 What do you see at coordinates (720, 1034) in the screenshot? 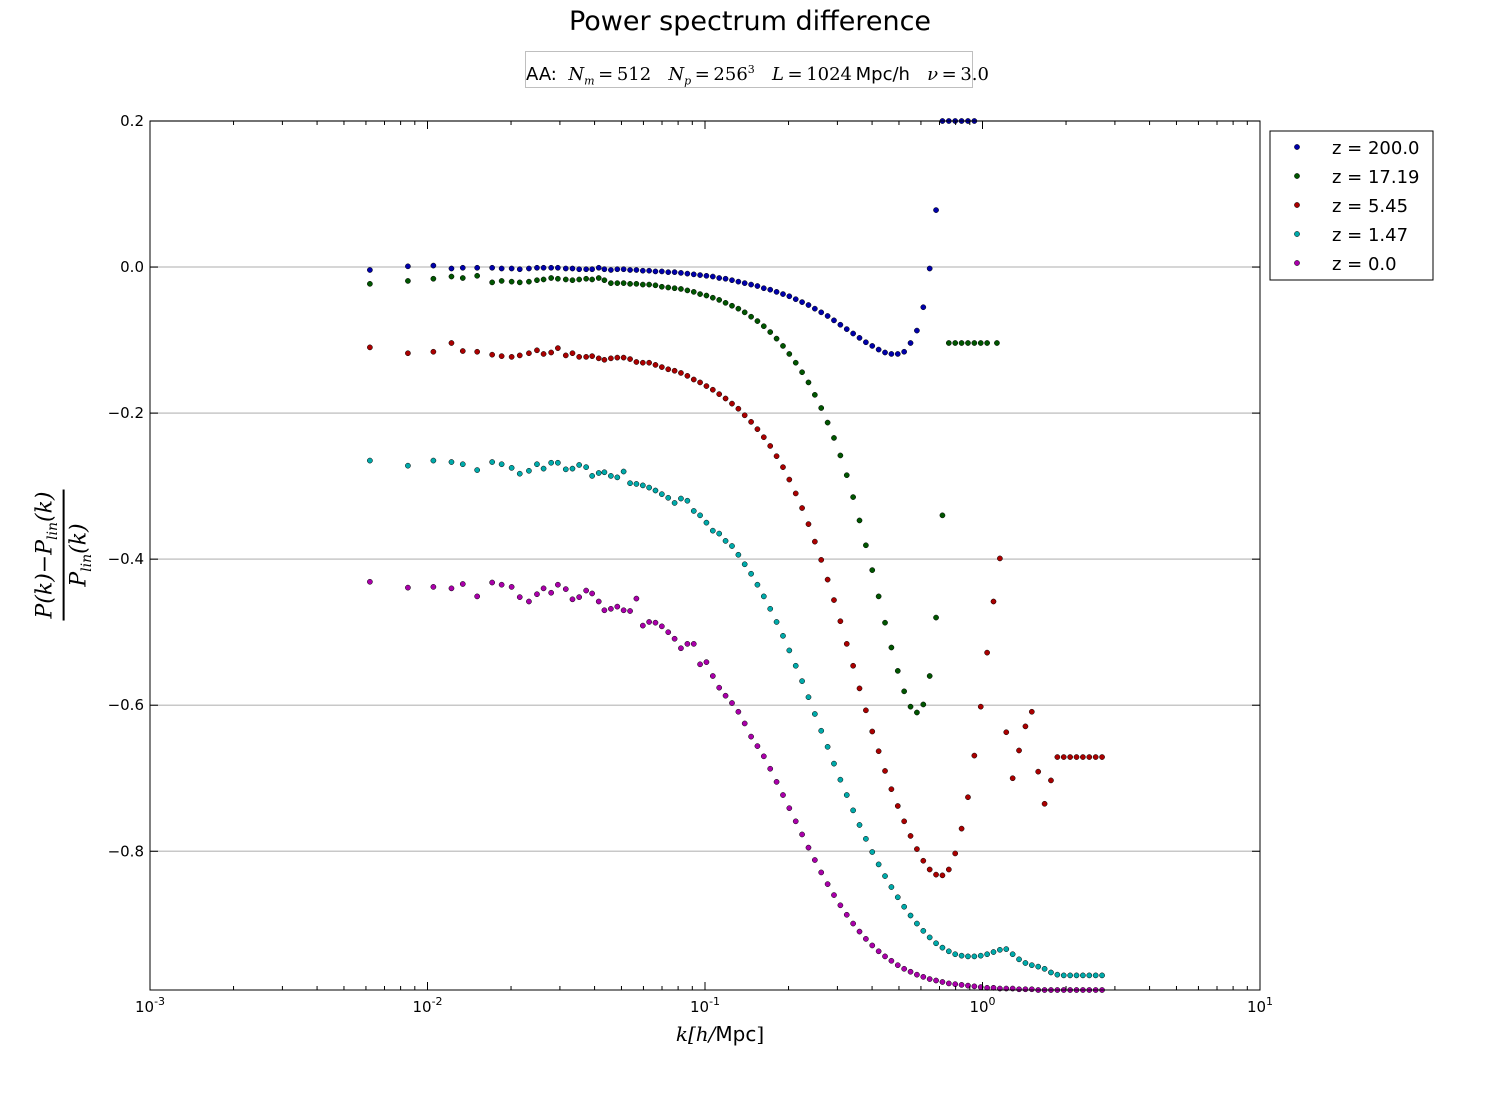
I see `x-axis-label: k[h/Mpc]` at bounding box center [720, 1034].